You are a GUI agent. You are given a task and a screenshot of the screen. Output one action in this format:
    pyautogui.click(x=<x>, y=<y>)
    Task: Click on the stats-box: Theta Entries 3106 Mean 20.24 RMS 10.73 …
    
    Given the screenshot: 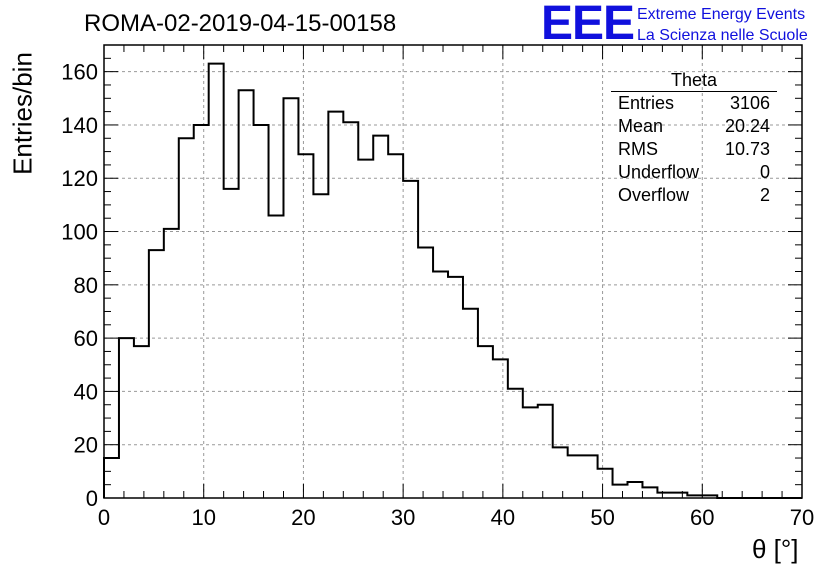 What is the action you would take?
    pyautogui.click(x=694, y=138)
    